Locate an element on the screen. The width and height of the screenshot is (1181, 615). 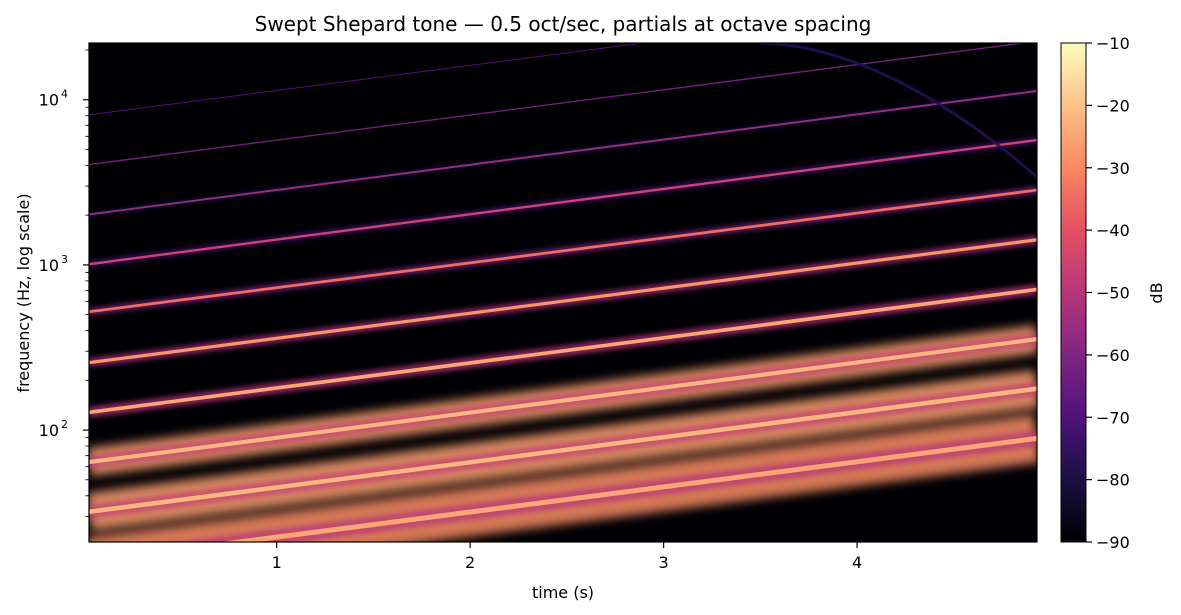
y-tick-exponent: 4 is located at coordinates (64, 94).